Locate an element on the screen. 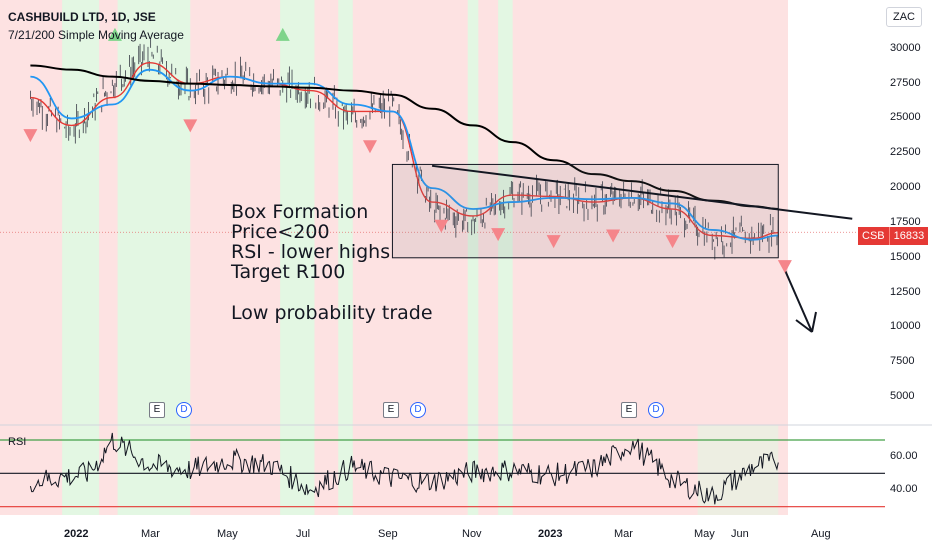 The height and width of the screenshot is (555, 932). price-axis-label: 27500 is located at coordinates (905, 82).